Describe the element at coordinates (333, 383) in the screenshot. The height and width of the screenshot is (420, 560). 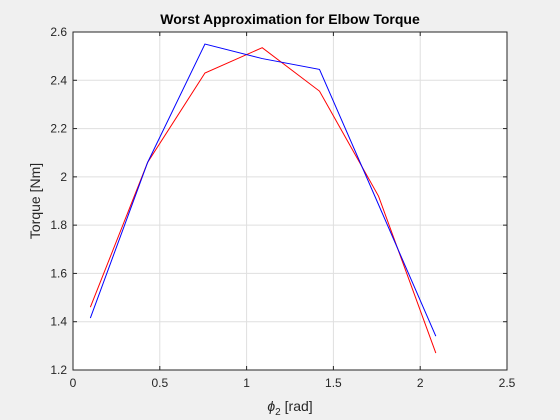
I see `x-tick-label: 1.5` at that location.